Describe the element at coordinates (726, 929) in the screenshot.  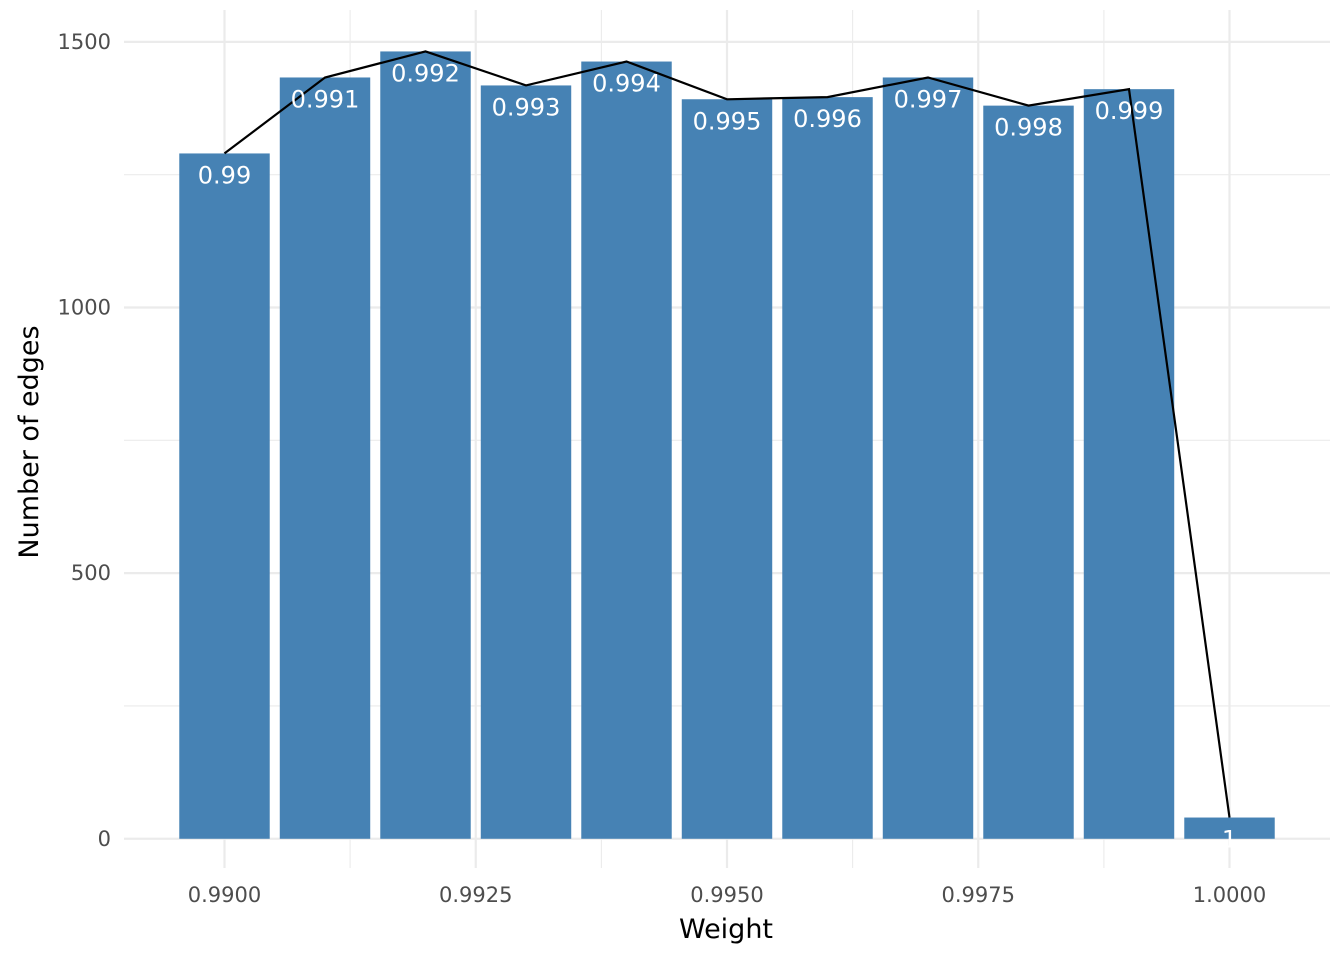
I see `x-axis-title: Weight` at that location.